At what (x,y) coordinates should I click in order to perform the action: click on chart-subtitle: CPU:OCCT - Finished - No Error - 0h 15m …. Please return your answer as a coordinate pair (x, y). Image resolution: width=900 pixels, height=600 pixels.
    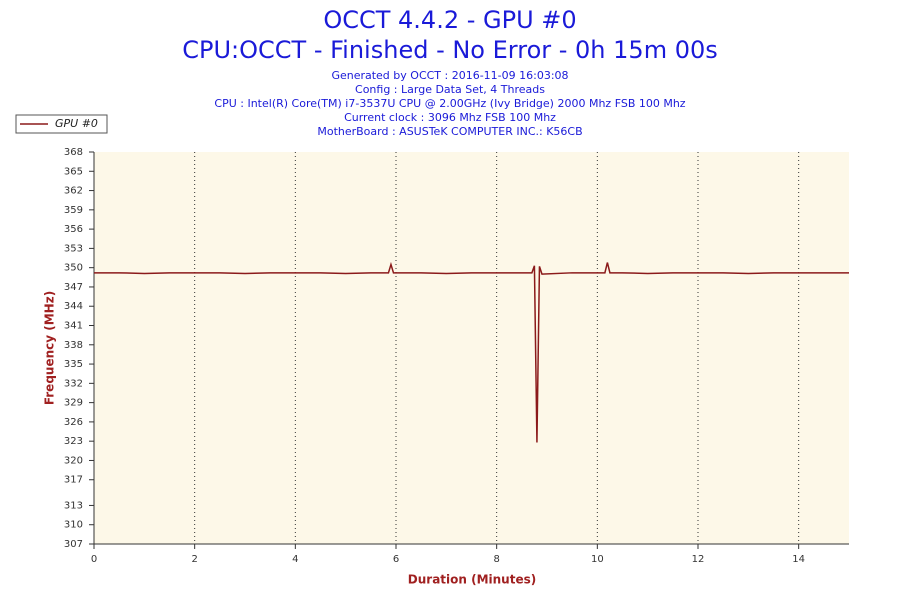
    Looking at the image, I should click on (450, 50).